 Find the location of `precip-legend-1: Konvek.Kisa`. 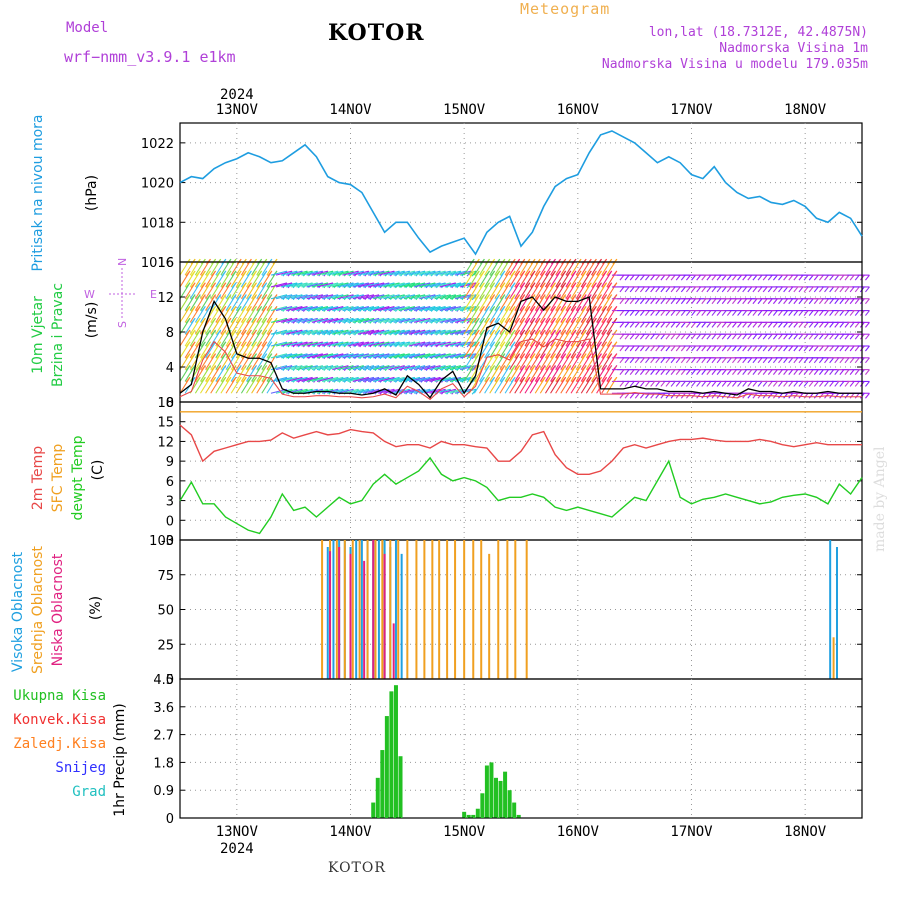

precip-legend-1: Konvek.Kisa is located at coordinates (59, 720).